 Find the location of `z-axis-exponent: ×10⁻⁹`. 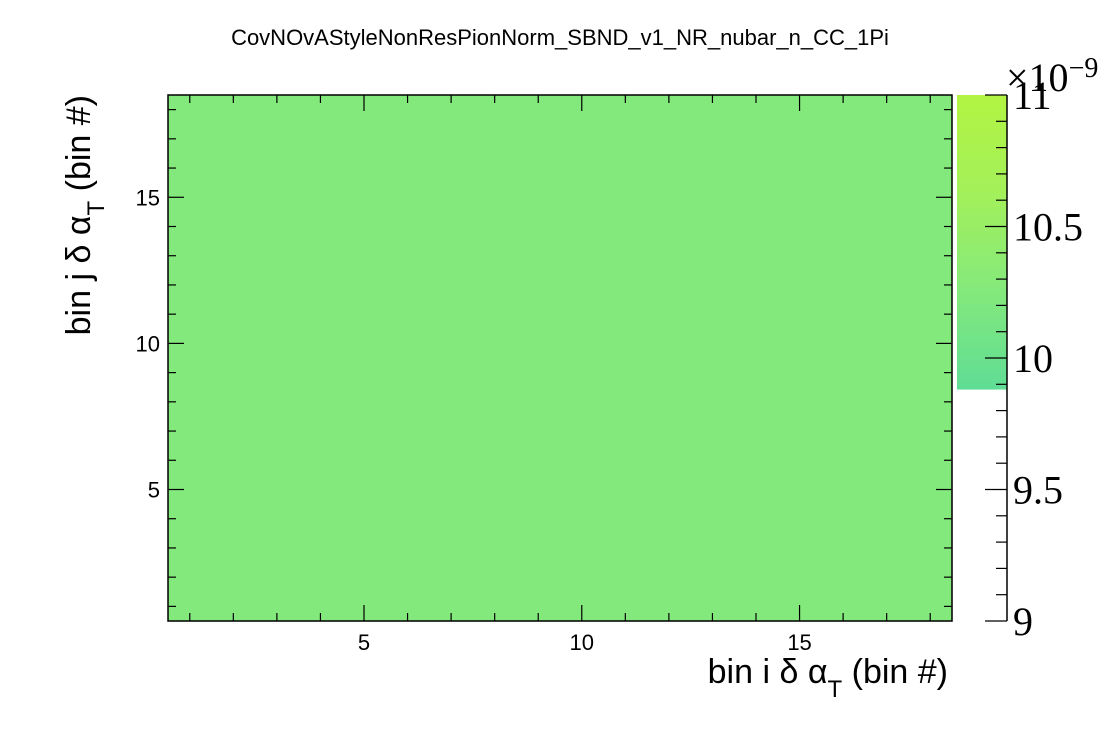

z-axis-exponent: ×10⁻⁹ is located at coordinates (1052, 76).